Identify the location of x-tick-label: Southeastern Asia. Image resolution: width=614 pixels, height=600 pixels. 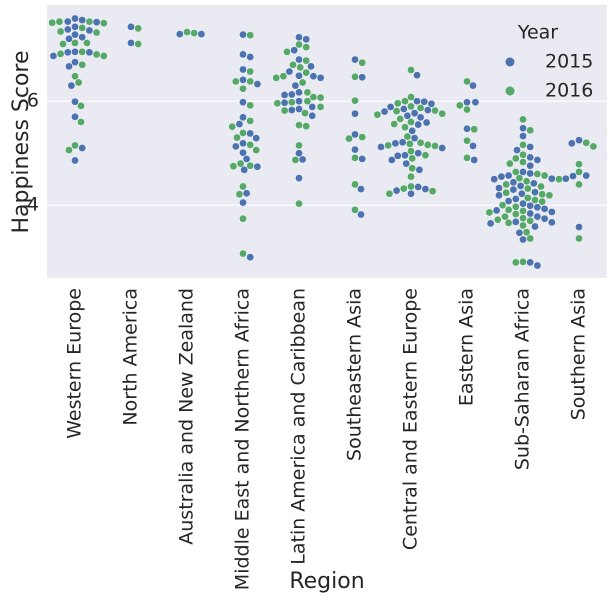
(355, 374).